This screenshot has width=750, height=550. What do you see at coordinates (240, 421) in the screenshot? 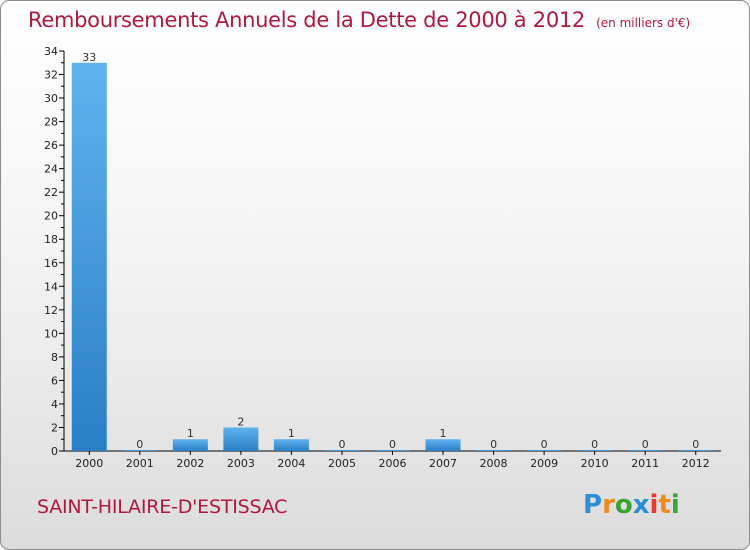
I see `value-label-2003: 2` at bounding box center [240, 421].